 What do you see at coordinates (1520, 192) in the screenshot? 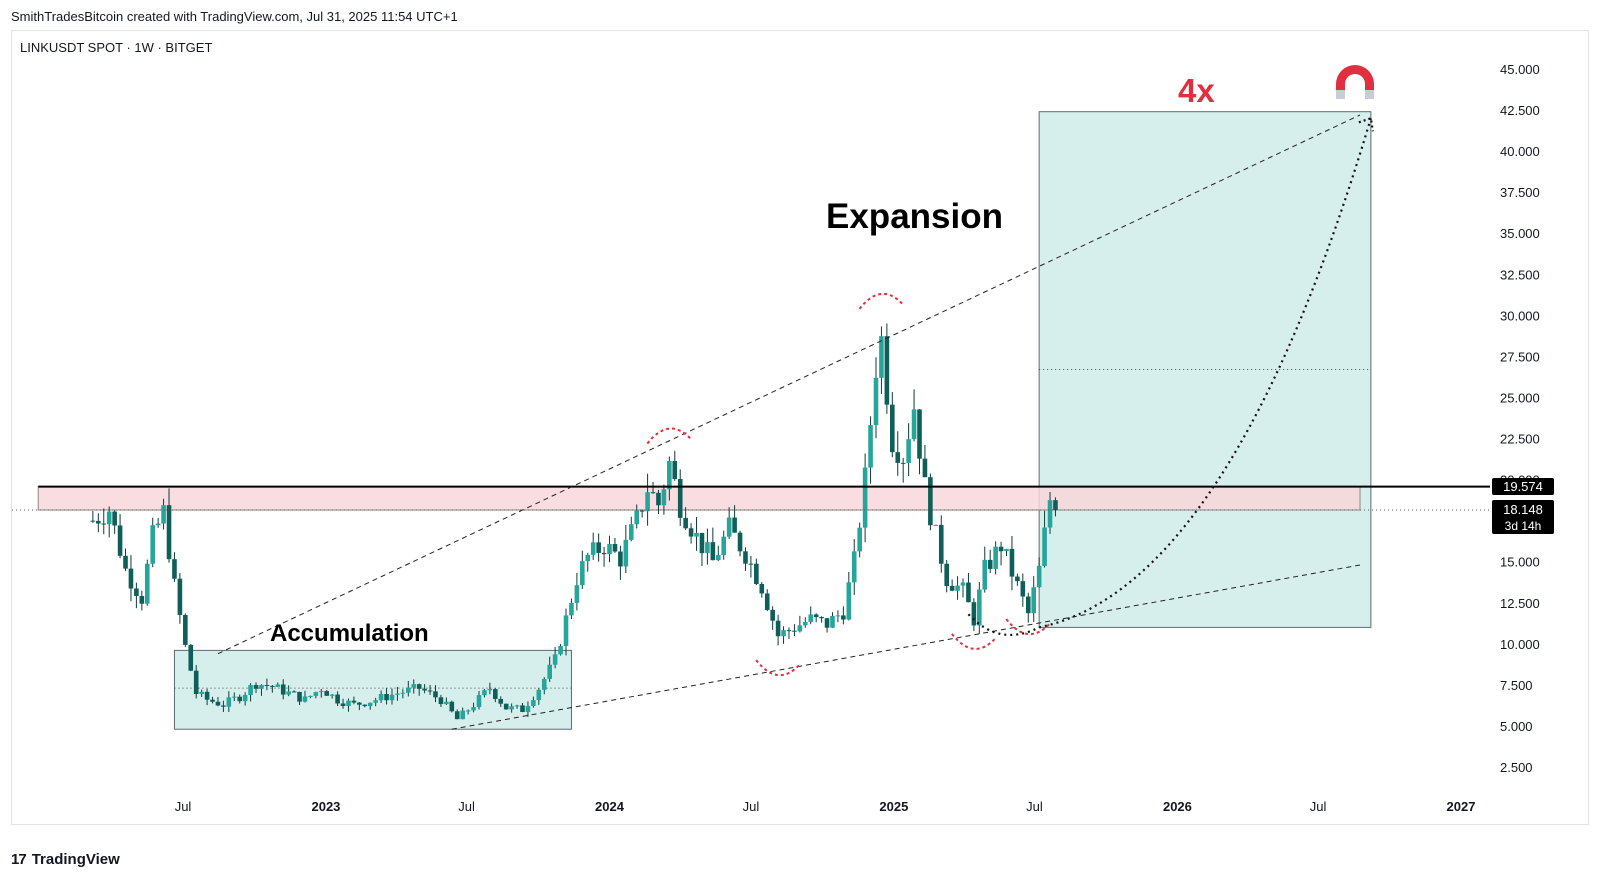
I see `price-tick-label: 37.500` at bounding box center [1520, 192].